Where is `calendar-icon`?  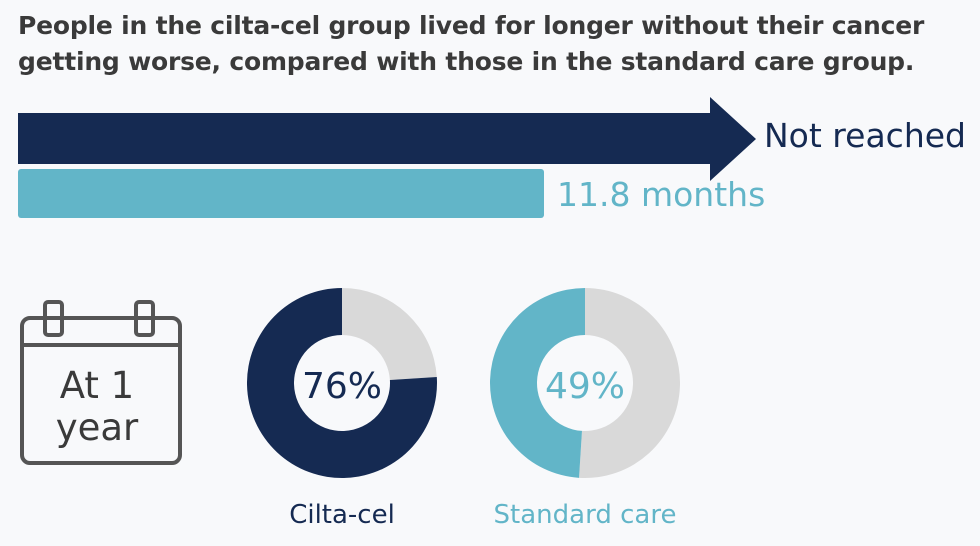 calendar-icon is located at coordinates (101, 382).